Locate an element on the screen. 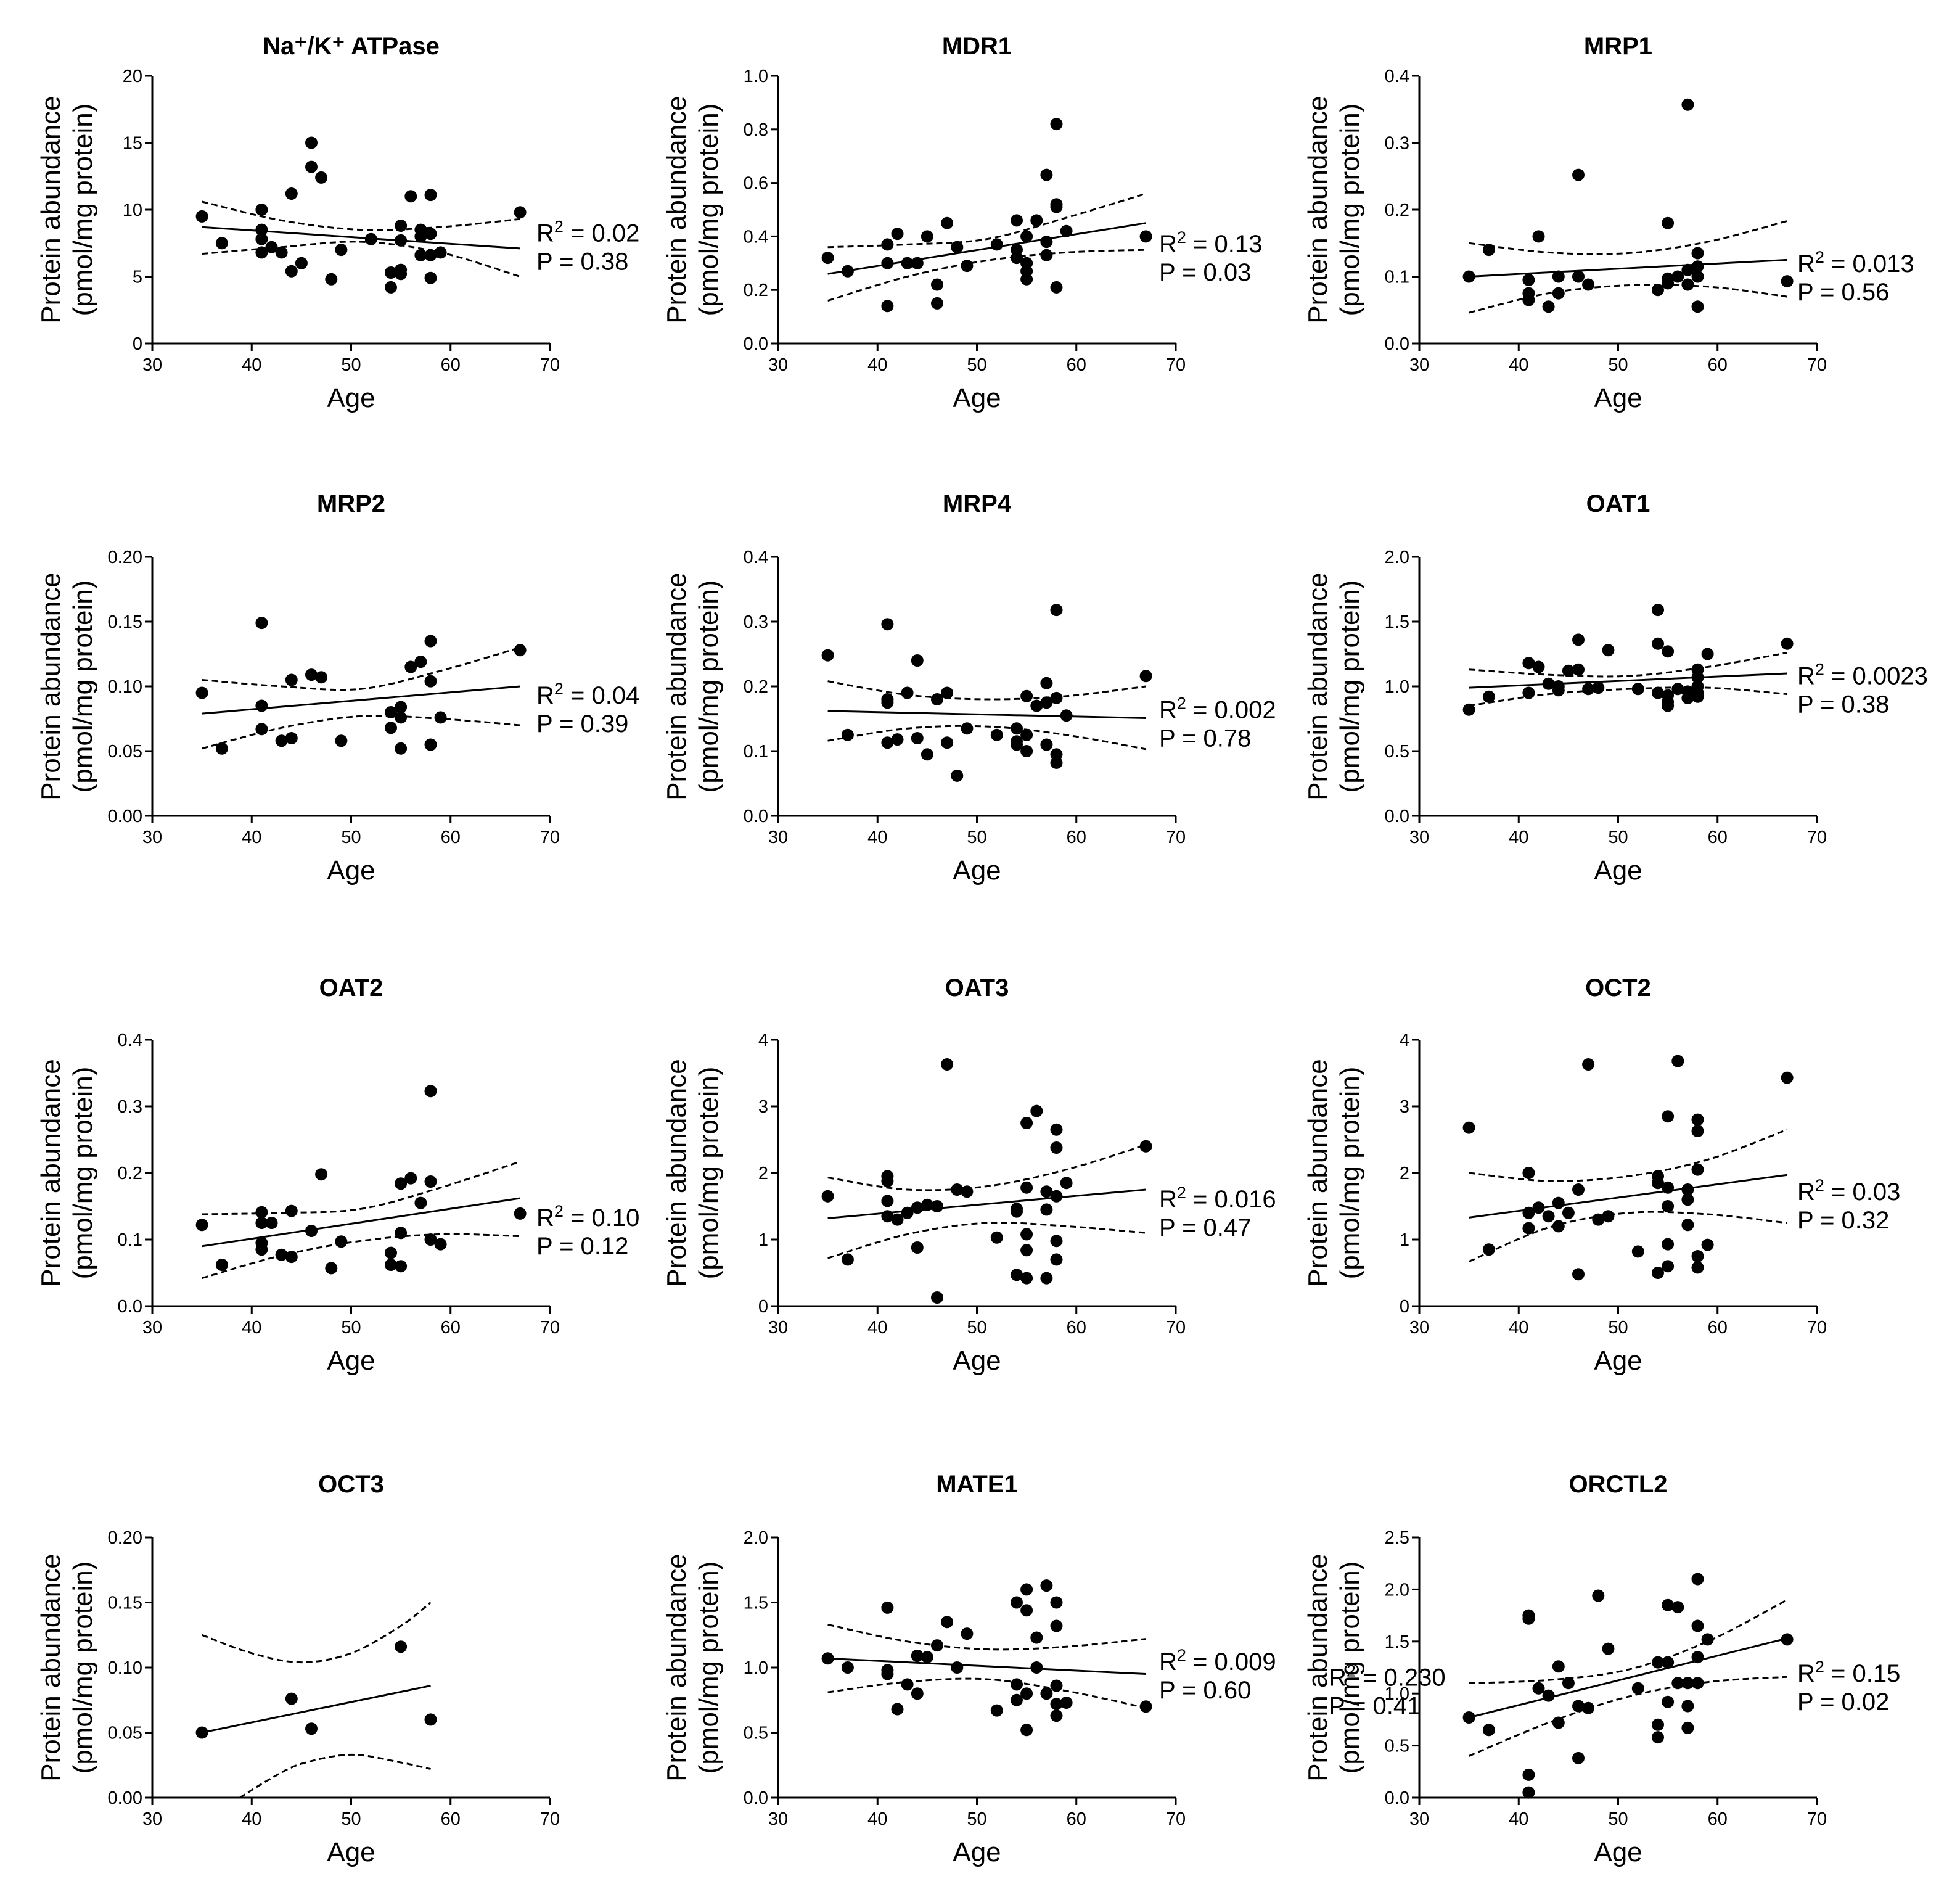  r-squared-label: R2 = 0.10 is located at coordinates (587, 1217).